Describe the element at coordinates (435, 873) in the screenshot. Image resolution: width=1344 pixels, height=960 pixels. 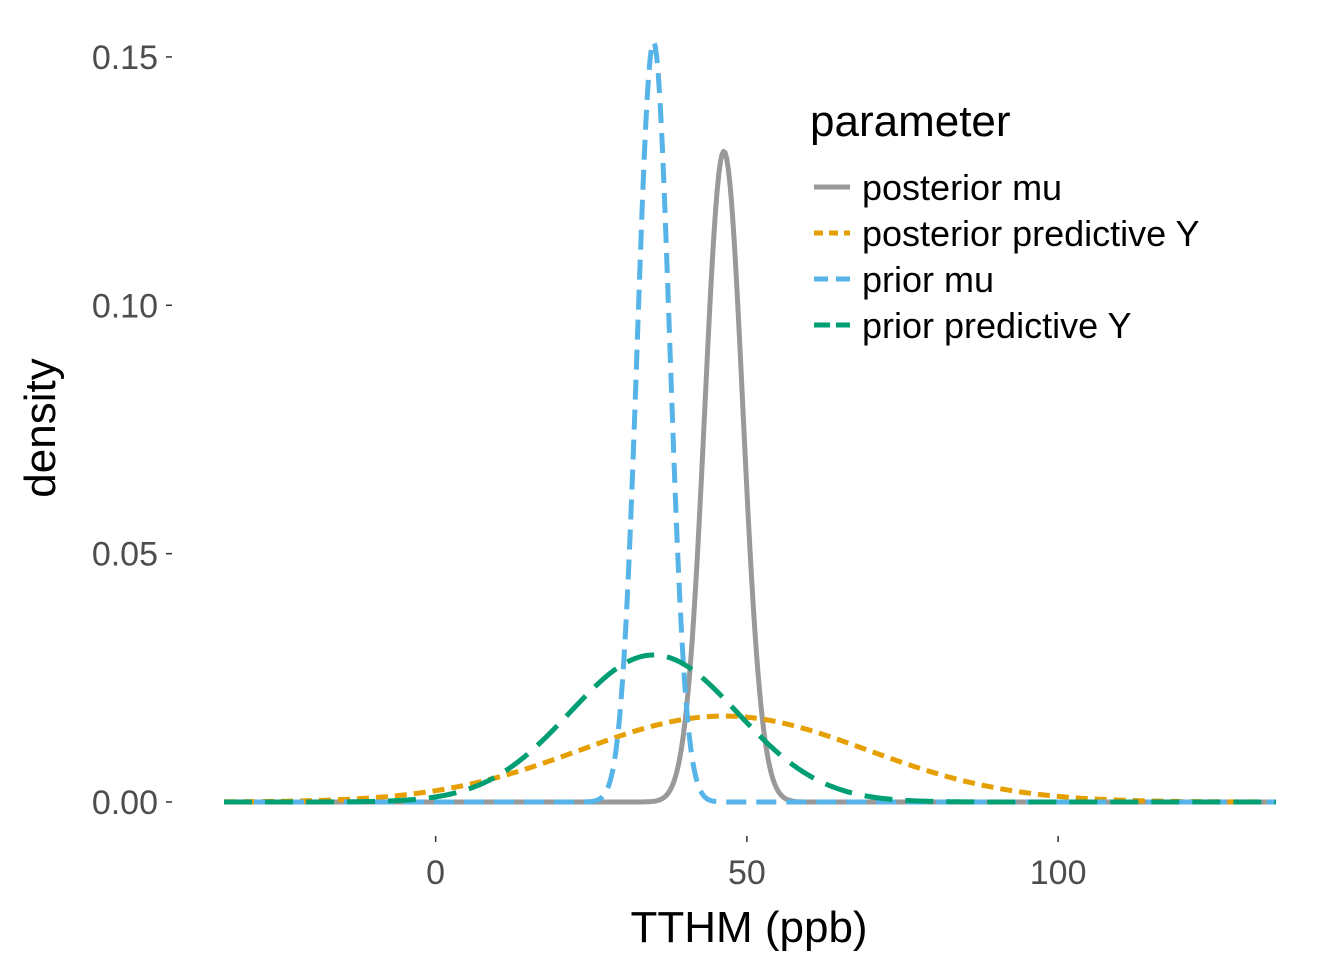
I see `x-tick-label: 0` at that location.